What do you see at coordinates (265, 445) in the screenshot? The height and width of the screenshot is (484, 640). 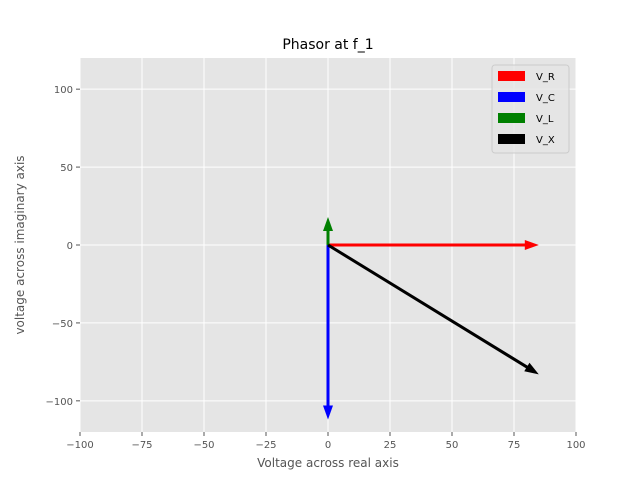 I see `x-tick-label: −25` at bounding box center [265, 445].